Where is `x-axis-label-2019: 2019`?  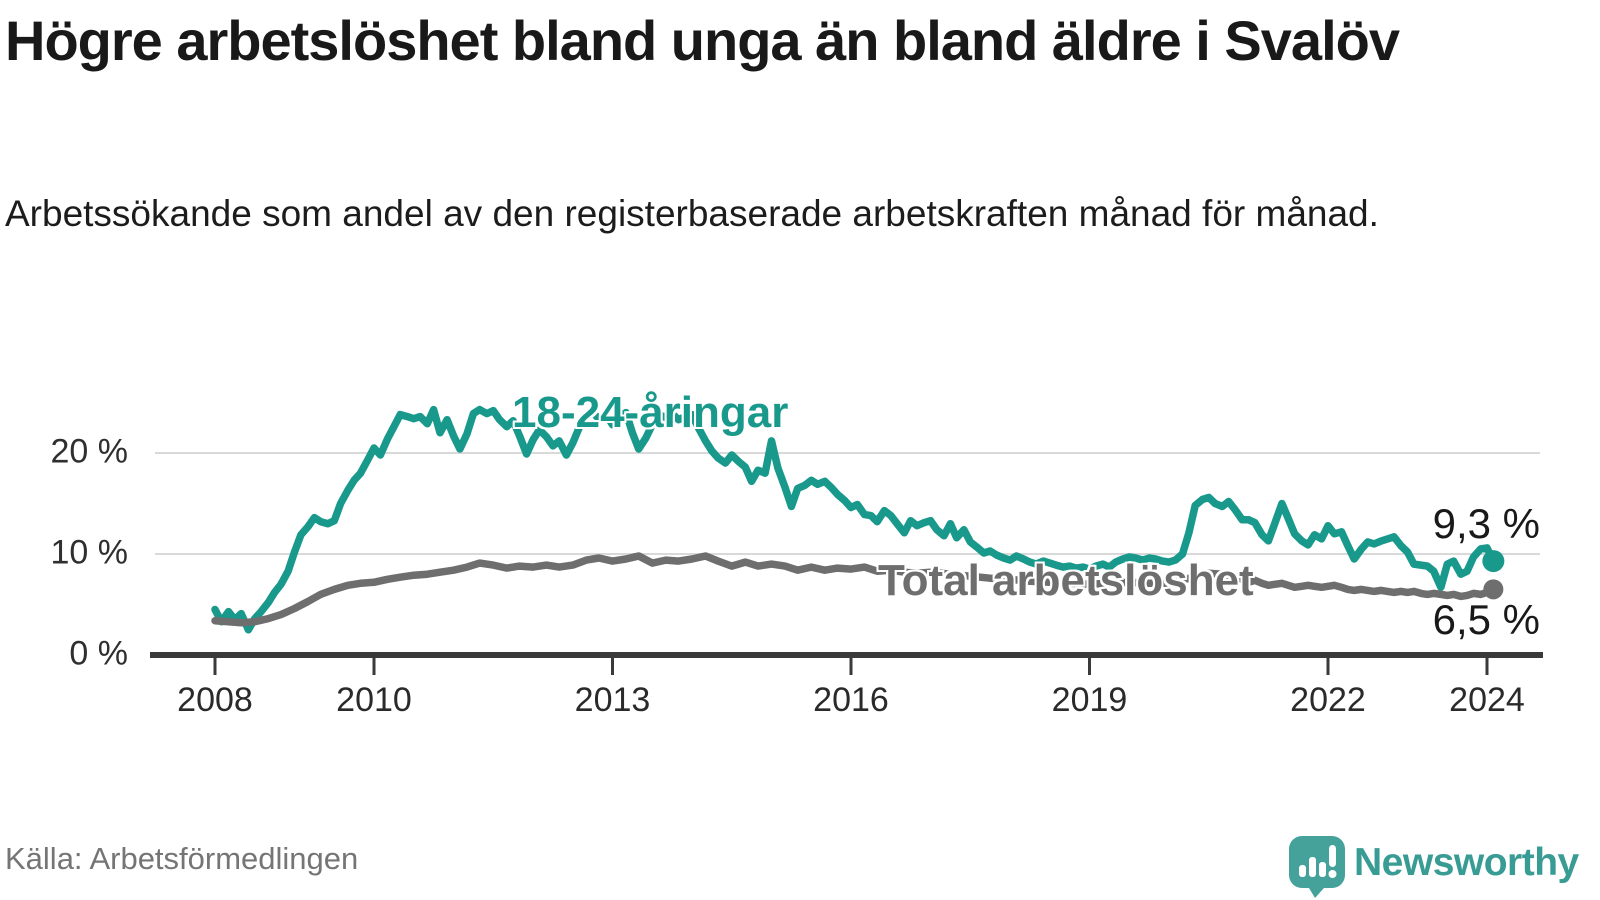
x-axis-label-2019: 2019 is located at coordinates (1089, 700).